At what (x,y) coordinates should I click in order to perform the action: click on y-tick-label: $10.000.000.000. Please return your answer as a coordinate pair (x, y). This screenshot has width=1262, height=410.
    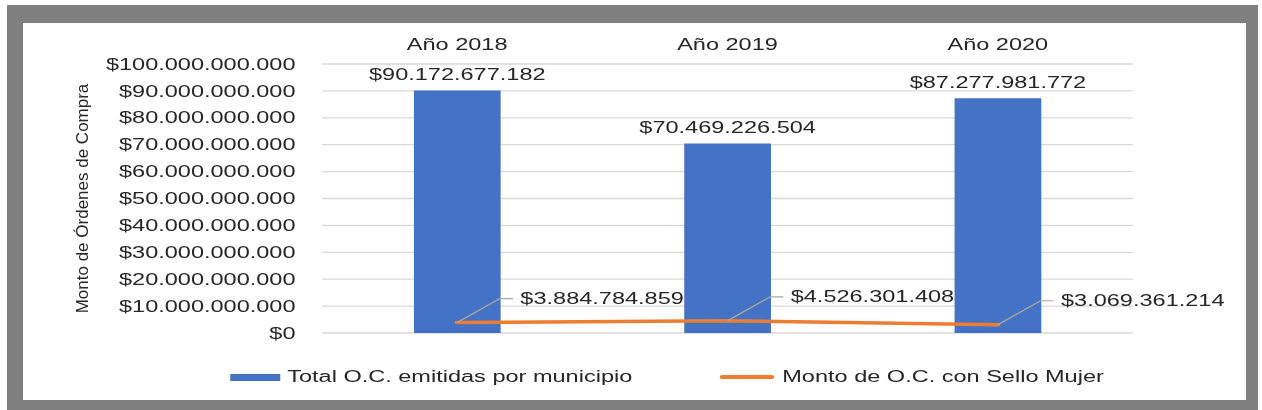
    Looking at the image, I should click on (207, 306).